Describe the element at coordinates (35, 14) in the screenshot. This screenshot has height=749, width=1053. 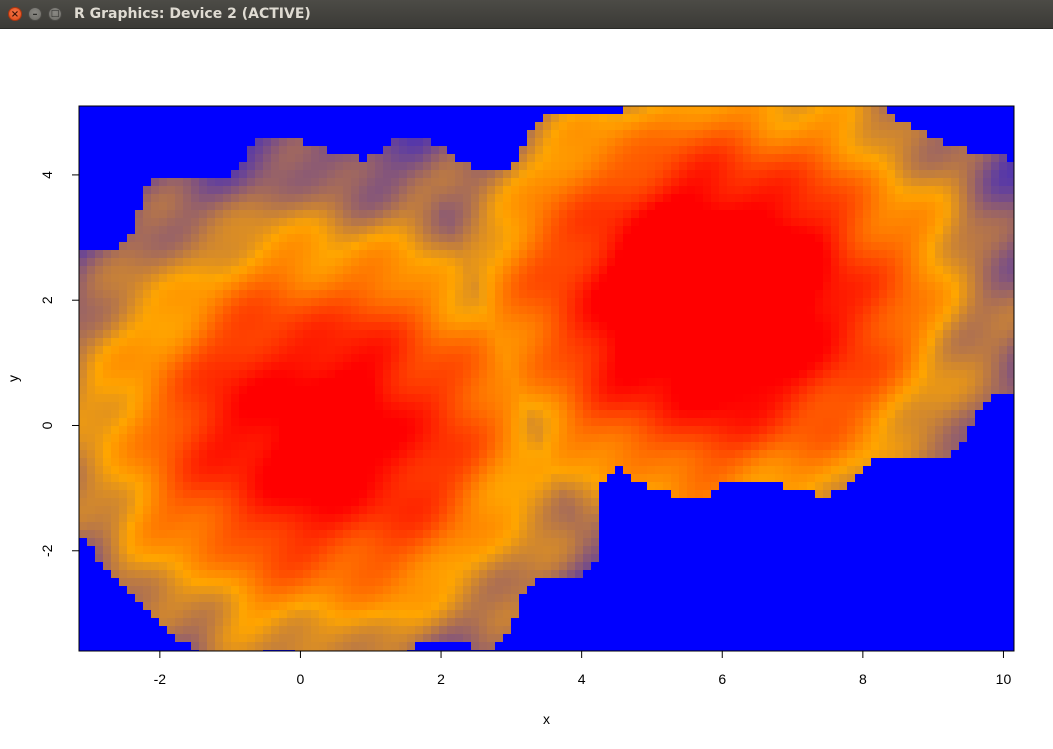
I see `minimize-window-button: –` at that location.